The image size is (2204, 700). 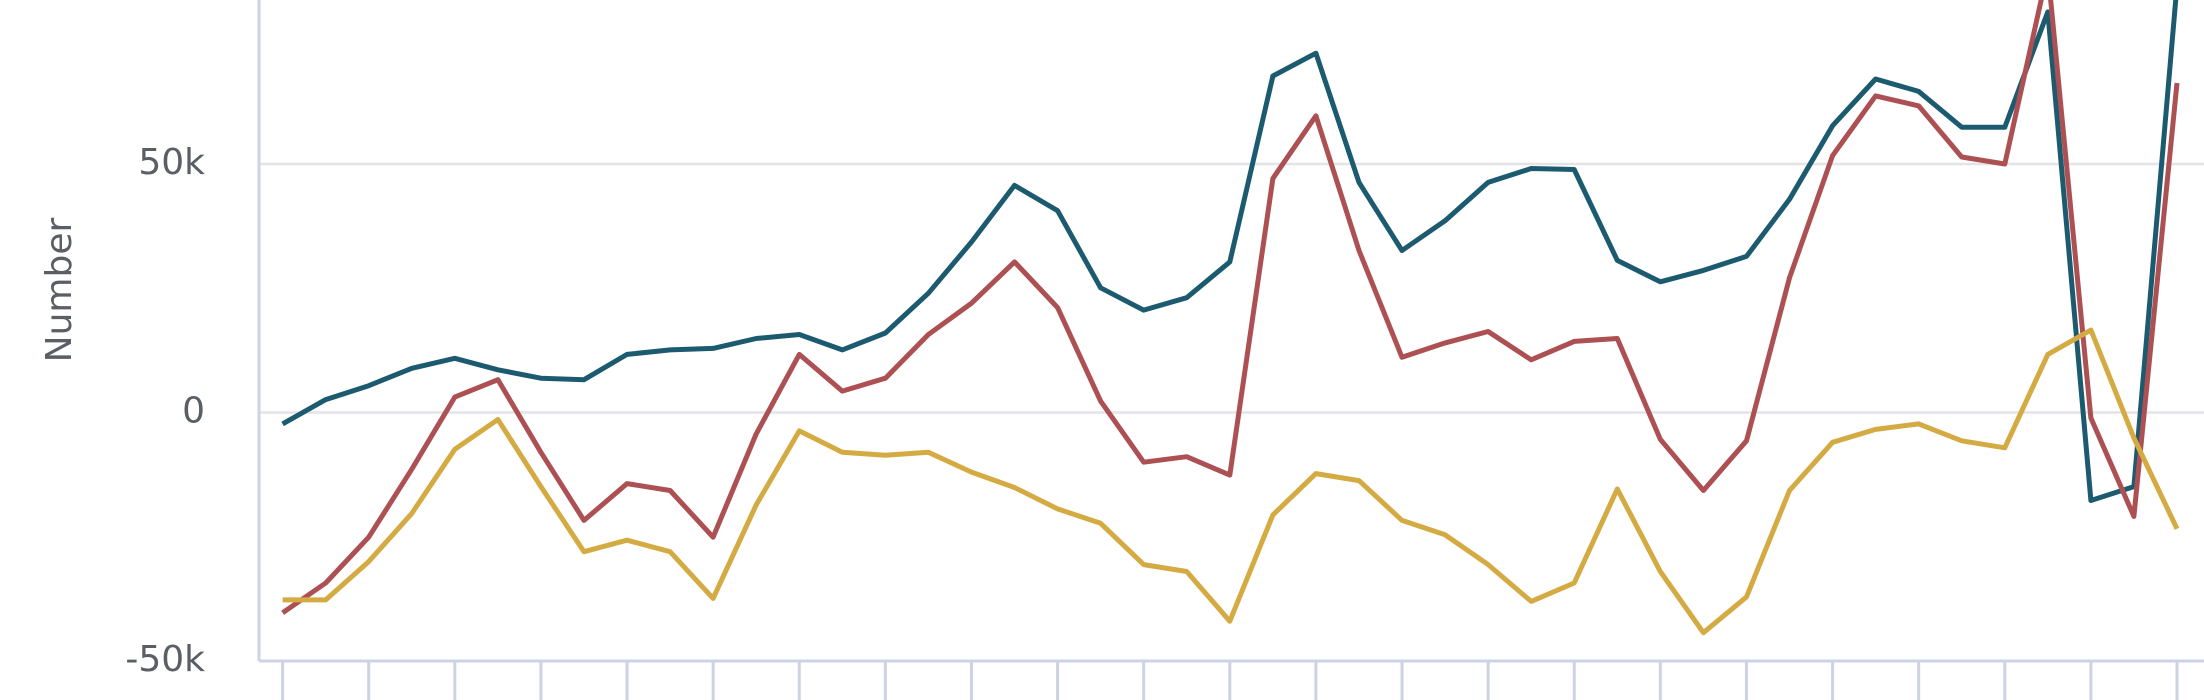 What do you see at coordinates (59, 289) in the screenshot?
I see `y-axis-label: Number` at bounding box center [59, 289].